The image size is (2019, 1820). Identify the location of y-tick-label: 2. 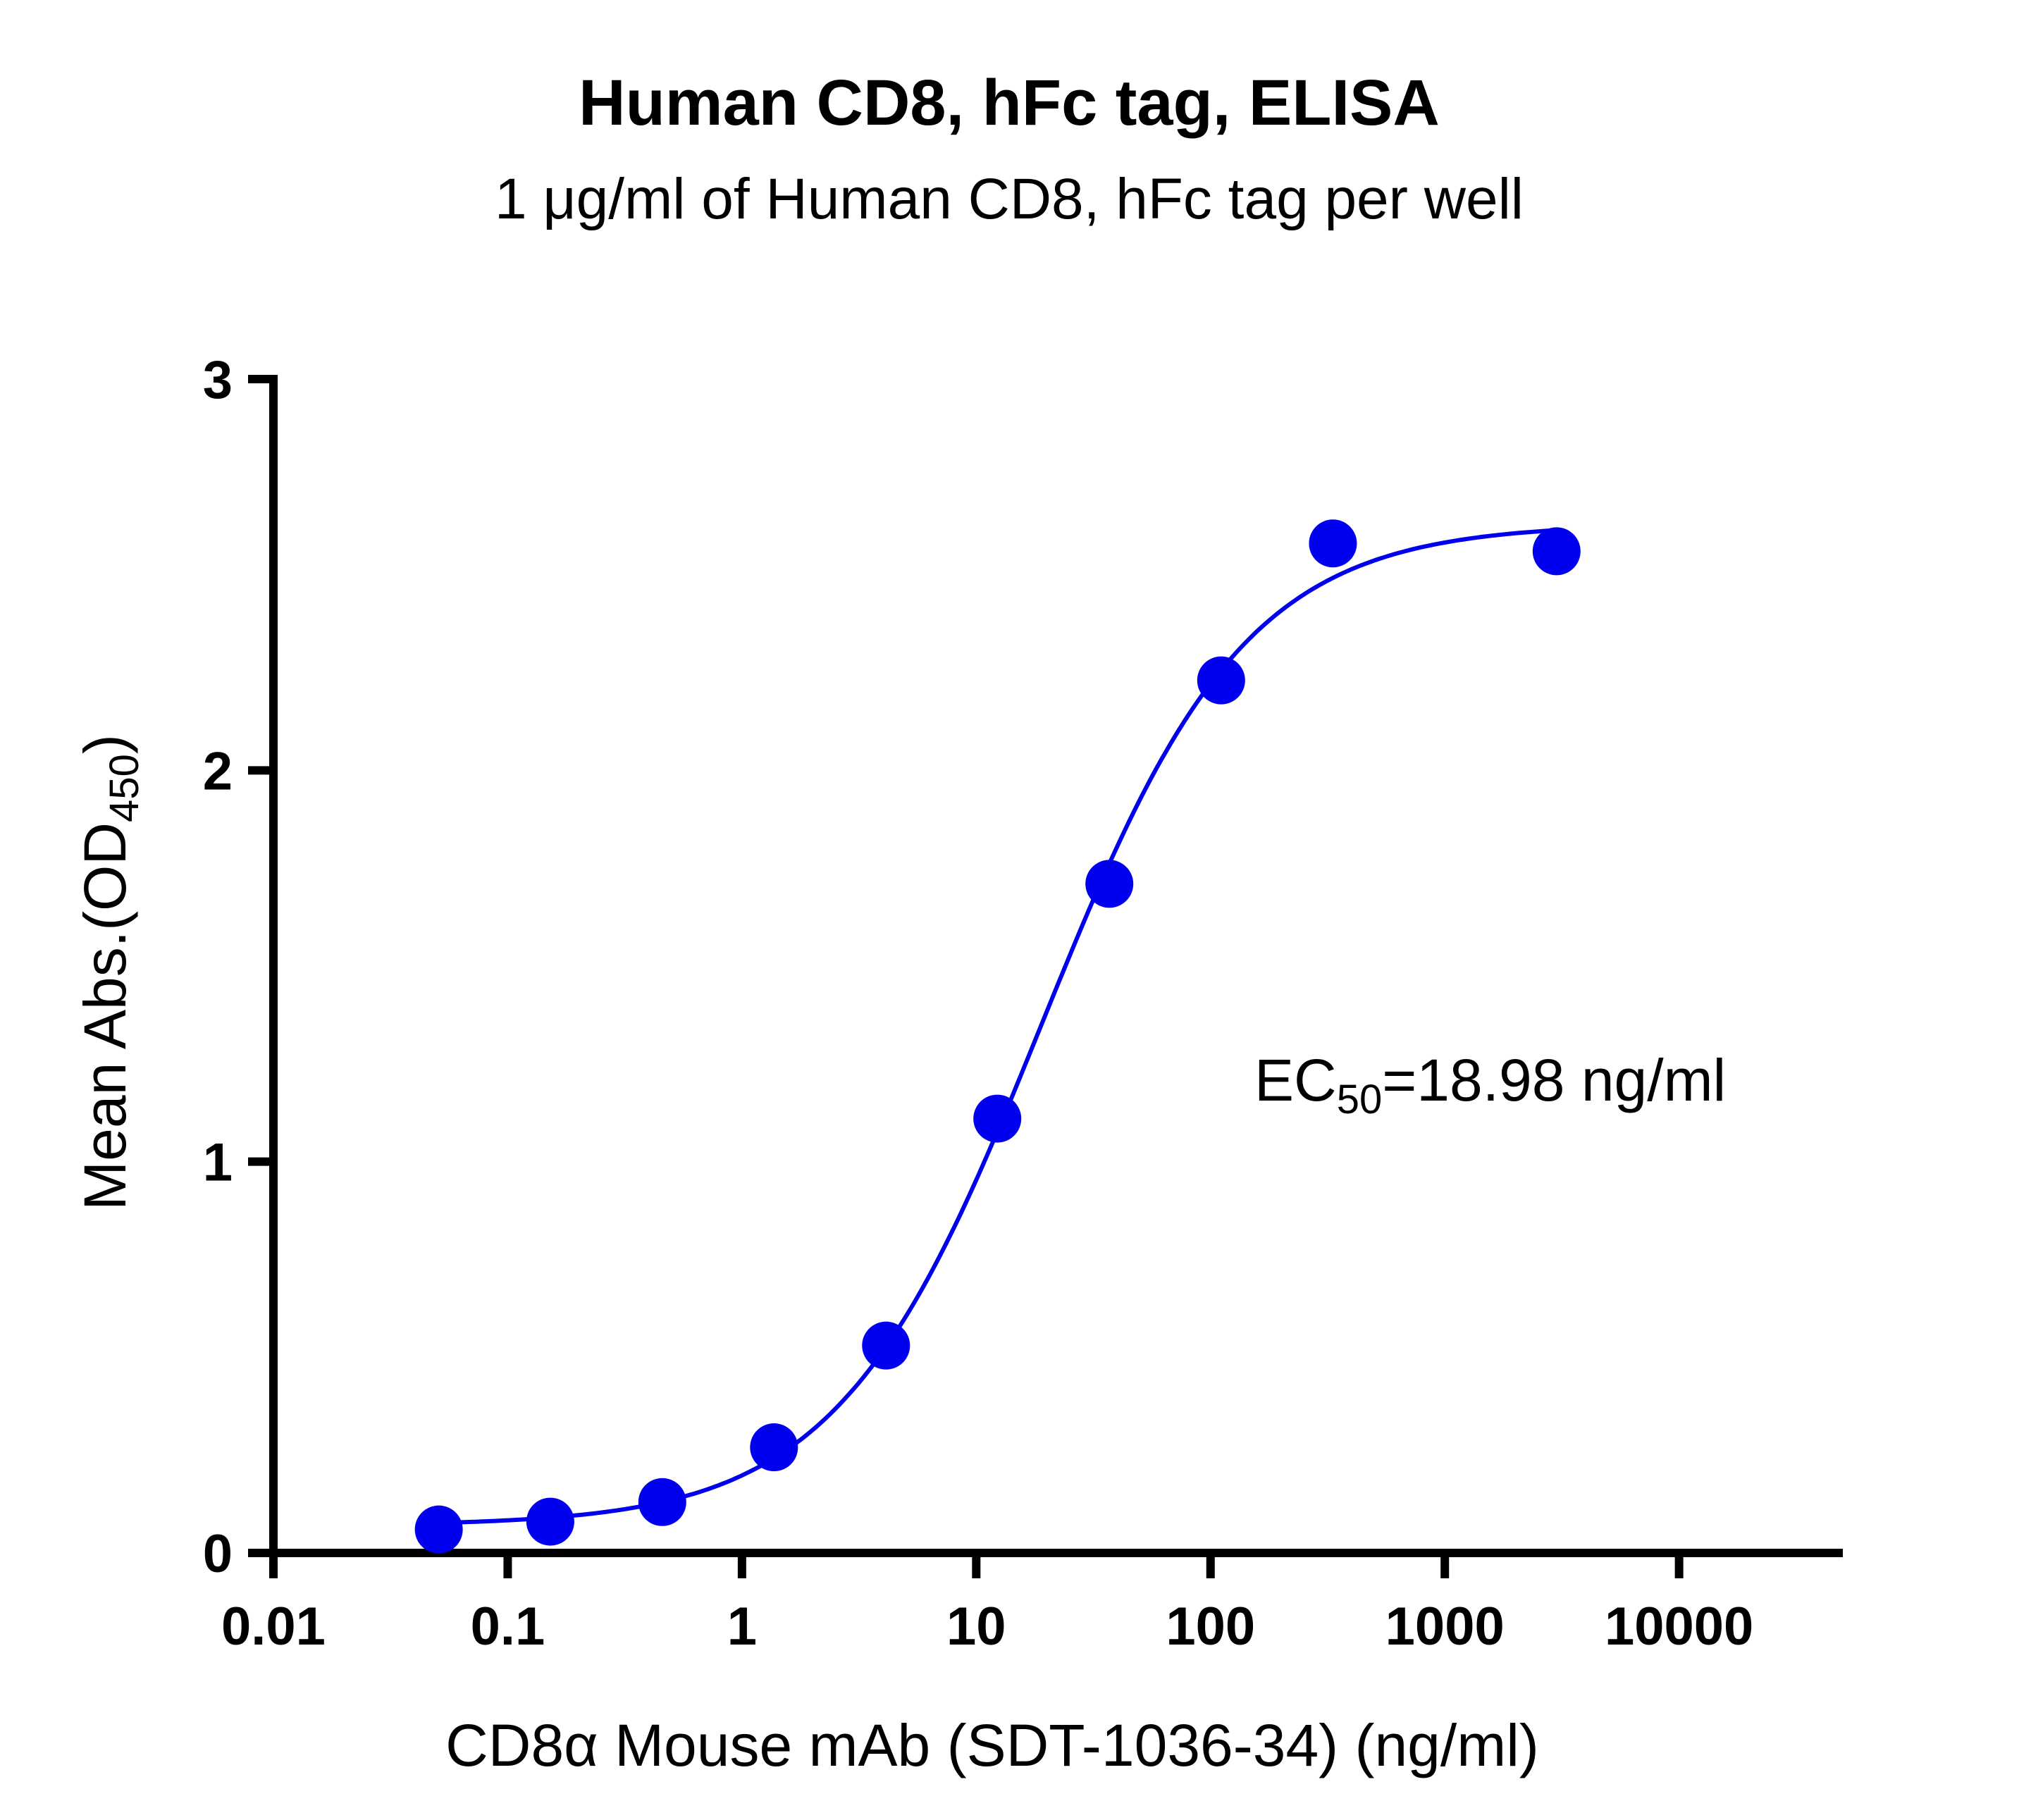
(218, 771).